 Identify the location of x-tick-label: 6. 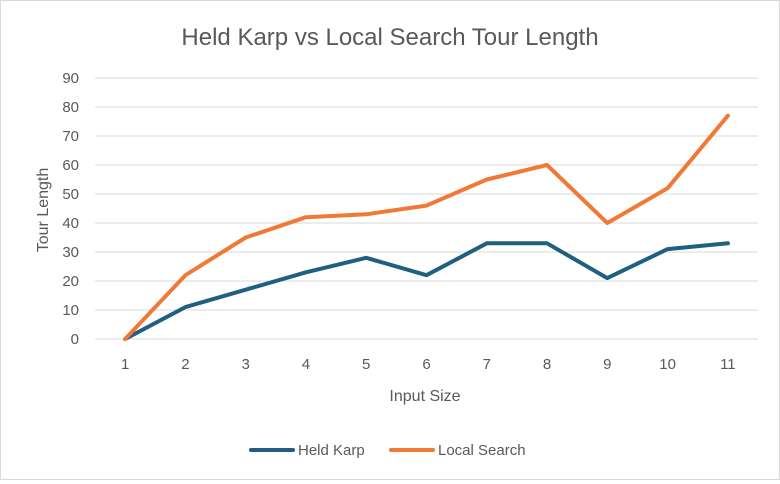
(426, 364).